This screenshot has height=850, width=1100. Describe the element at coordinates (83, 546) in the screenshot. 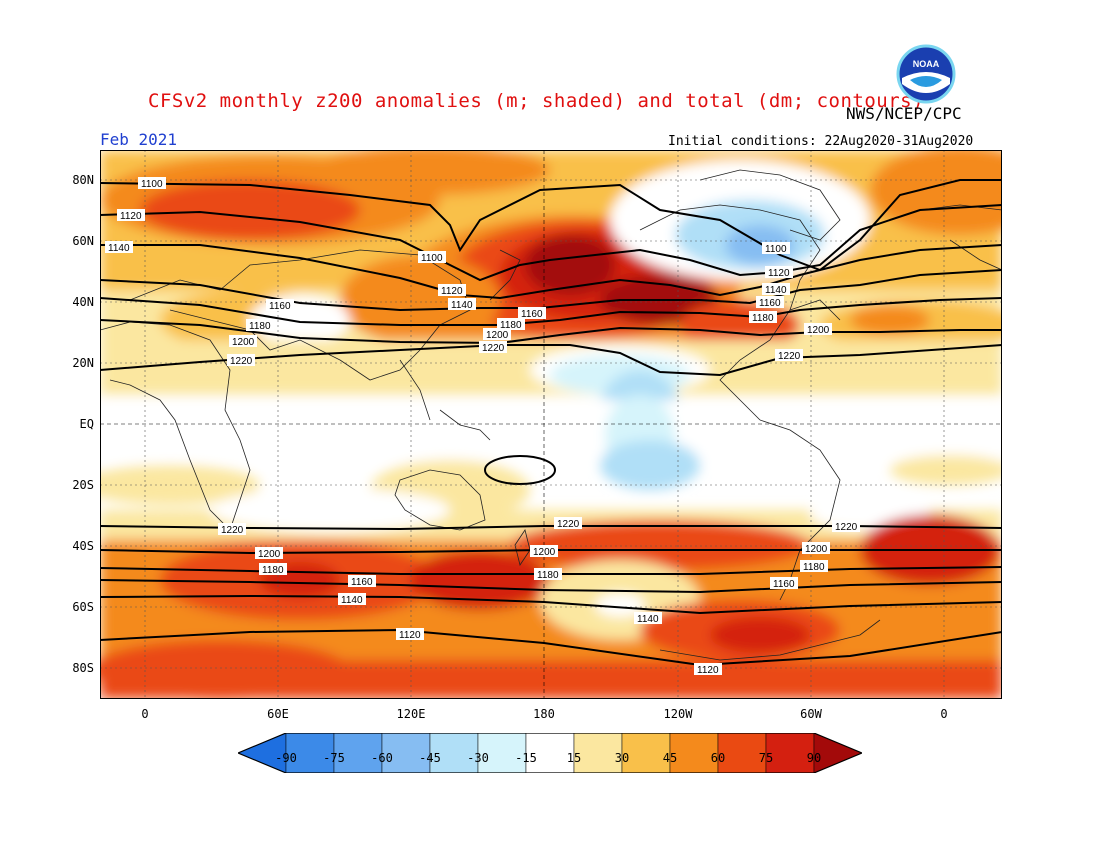

I see `lat-label: 40S` at that location.